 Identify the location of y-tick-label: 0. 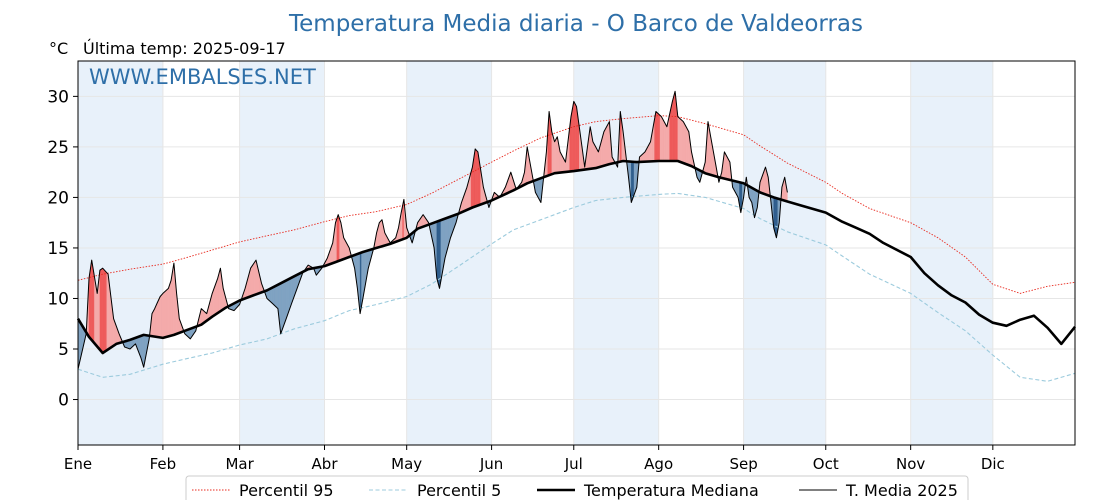
(63, 401).